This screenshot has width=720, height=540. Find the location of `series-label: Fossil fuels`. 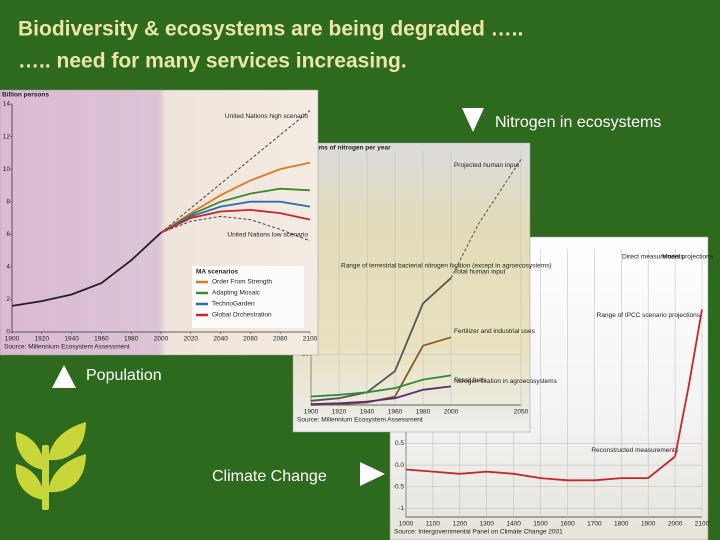

series-label: Fossil fuels is located at coordinates (470, 380).